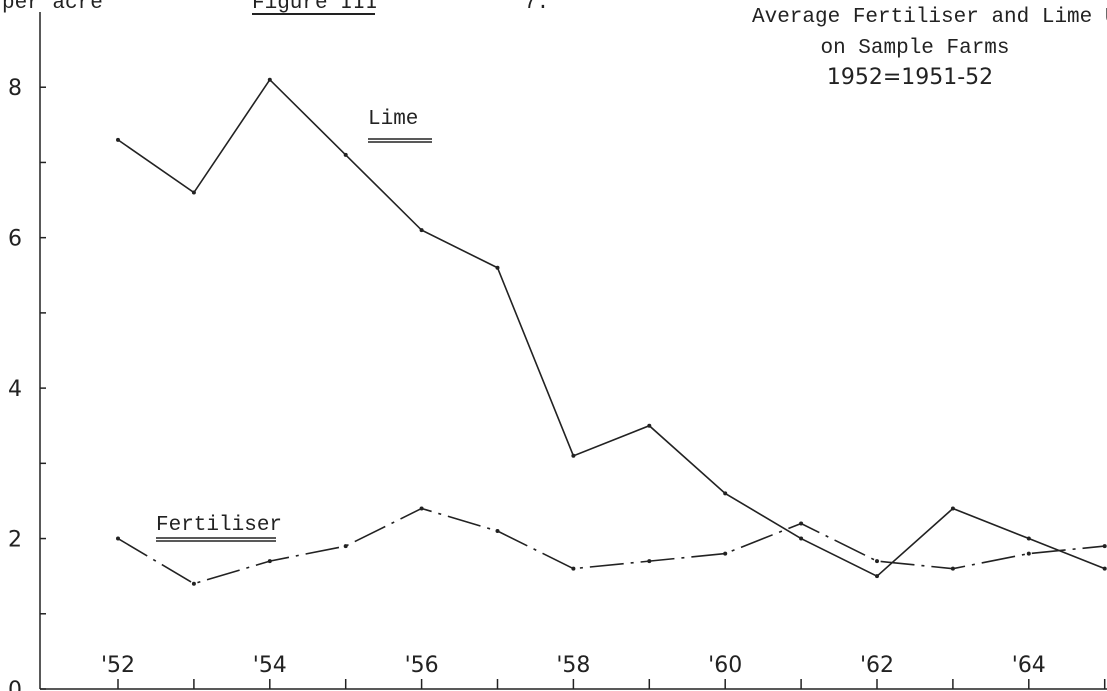 The image size is (1107, 691). Describe the element at coordinates (536, 7) in the screenshot. I see `page-number: 7.` at that location.